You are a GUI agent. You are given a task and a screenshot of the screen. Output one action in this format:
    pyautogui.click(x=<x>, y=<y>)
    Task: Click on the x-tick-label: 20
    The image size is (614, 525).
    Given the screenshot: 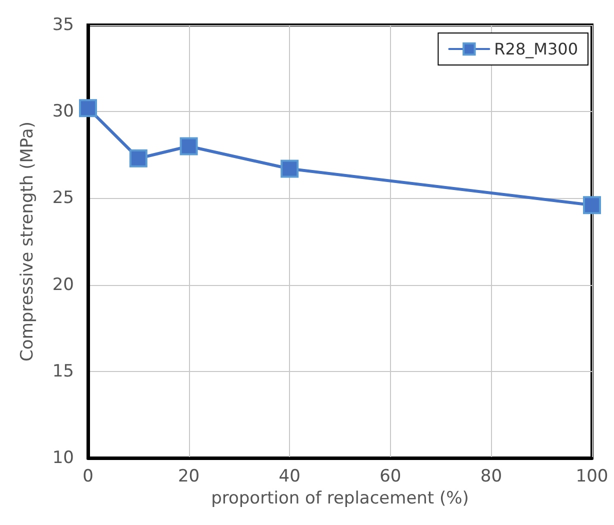 What is the action you would take?
    pyautogui.click(x=189, y=476)
    